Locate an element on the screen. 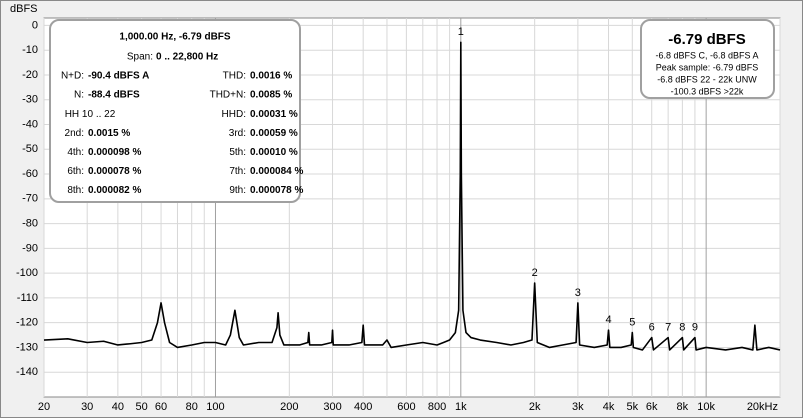 This screenshot has width=803, height=418. info-label: 9th: is located at coordinates (237, 190).